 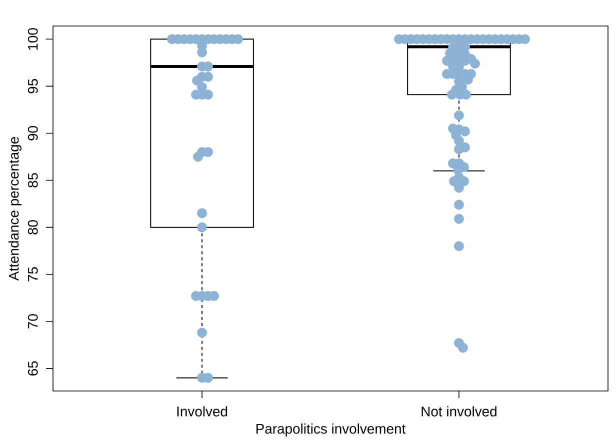 What do you see at coordinates (33, 180) in the screenshot?
I see `y-tick-label: 85` at bounding box center [33, 180].